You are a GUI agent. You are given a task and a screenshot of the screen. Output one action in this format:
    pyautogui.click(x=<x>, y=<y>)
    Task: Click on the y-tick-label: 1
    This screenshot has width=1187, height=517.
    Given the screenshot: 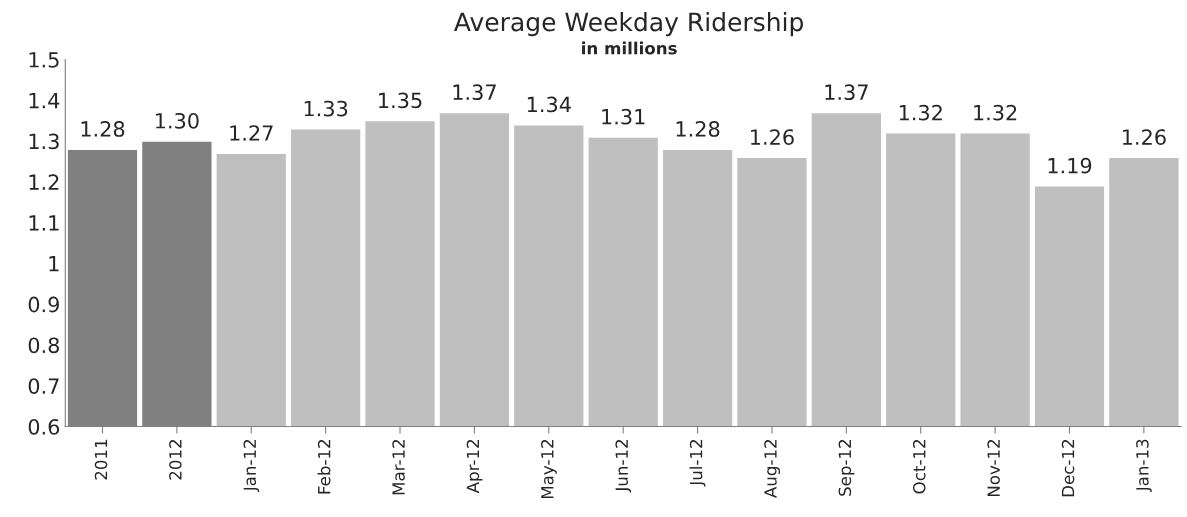 What is the action you would take?
    pyautogui.click(x=54, y=264)
    